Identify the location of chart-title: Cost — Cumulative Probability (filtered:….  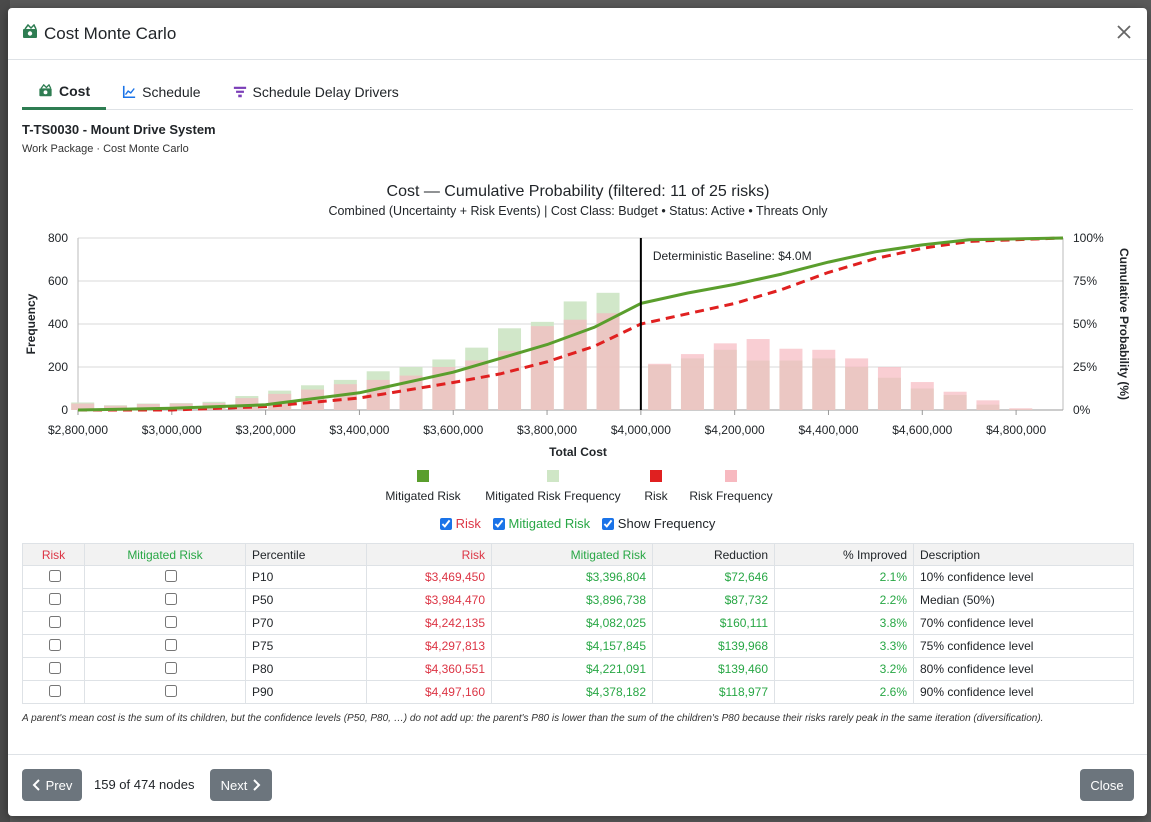
(578, 191).